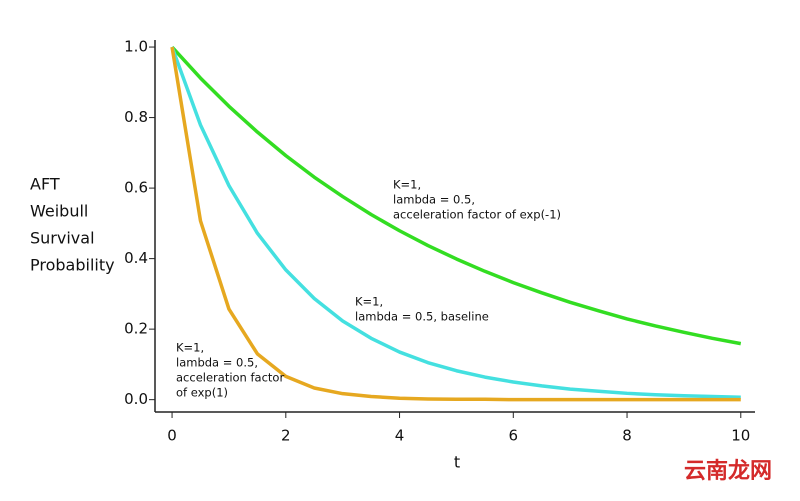 Image resolution: width=800 pixels, height=501 pixels. Describe the element at coordinates (627, 436) in the screenshot. I see `x-tick-label: 8` at that location.